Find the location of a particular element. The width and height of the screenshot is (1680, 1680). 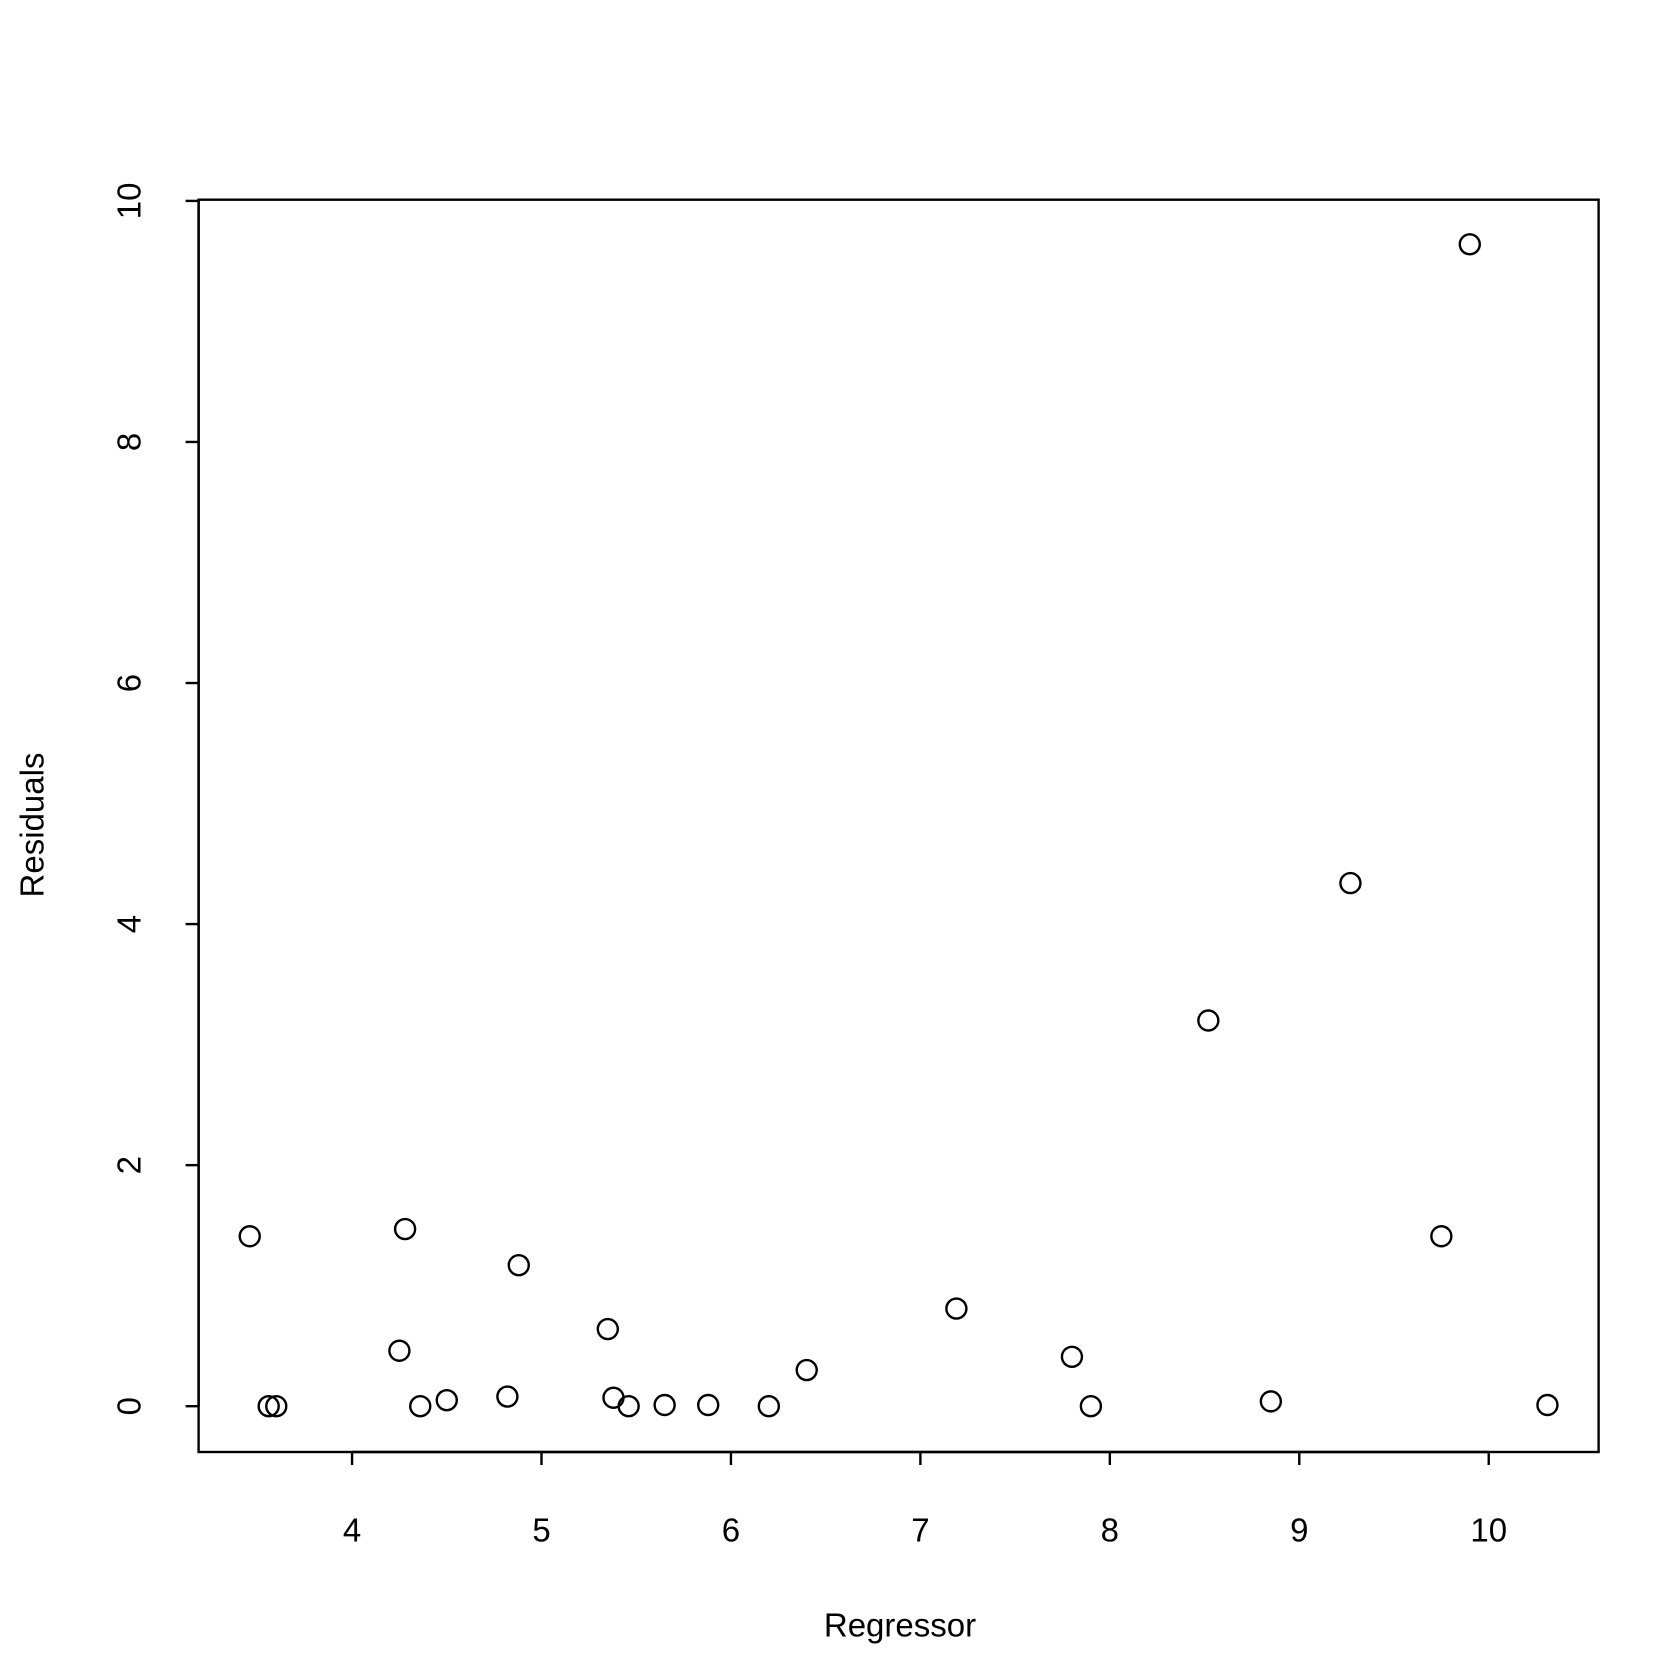

x-tick-label: 9 is located at coordinates (1299, 1530).